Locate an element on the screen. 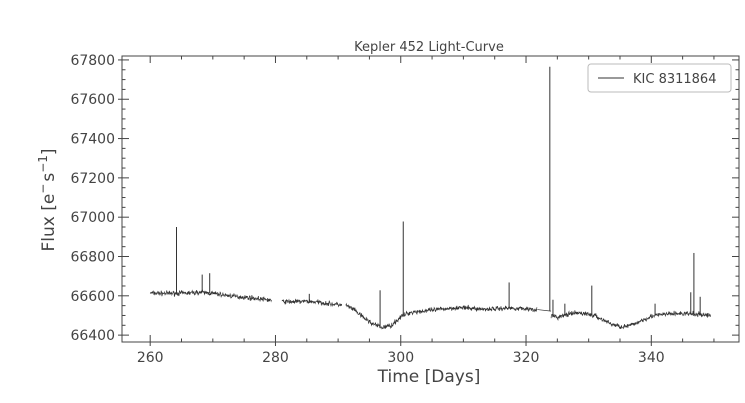 Image resolution: width=745 pixels, height=403 pixels. y-tick-label: 67400 is located at coordinates (92, 140).